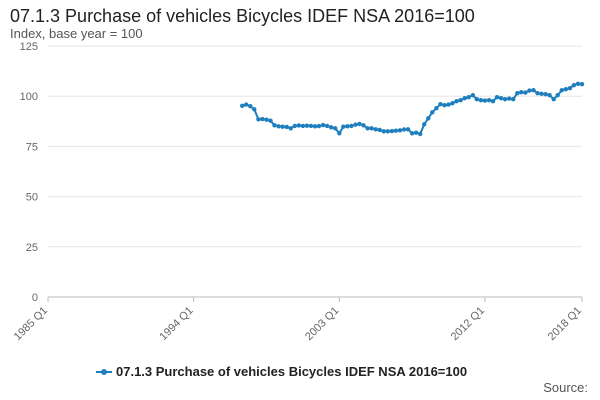 Image resolution: width=600 pixels, height=400 pixels. I want to click on legend-swatch-dot, so click(104, 371).